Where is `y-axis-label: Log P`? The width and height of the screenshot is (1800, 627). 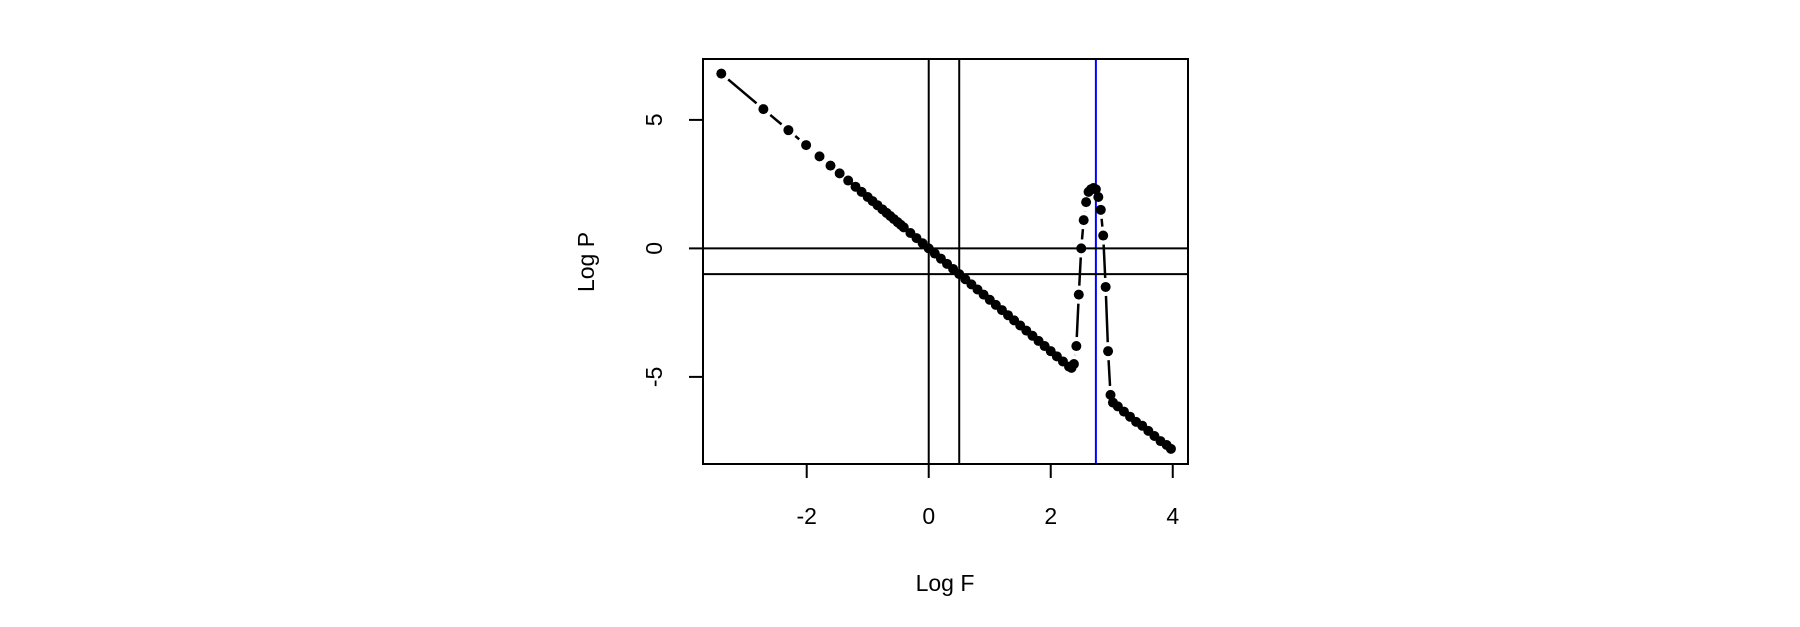 y-axis-label: Log P is located at coordinates (586, 262).